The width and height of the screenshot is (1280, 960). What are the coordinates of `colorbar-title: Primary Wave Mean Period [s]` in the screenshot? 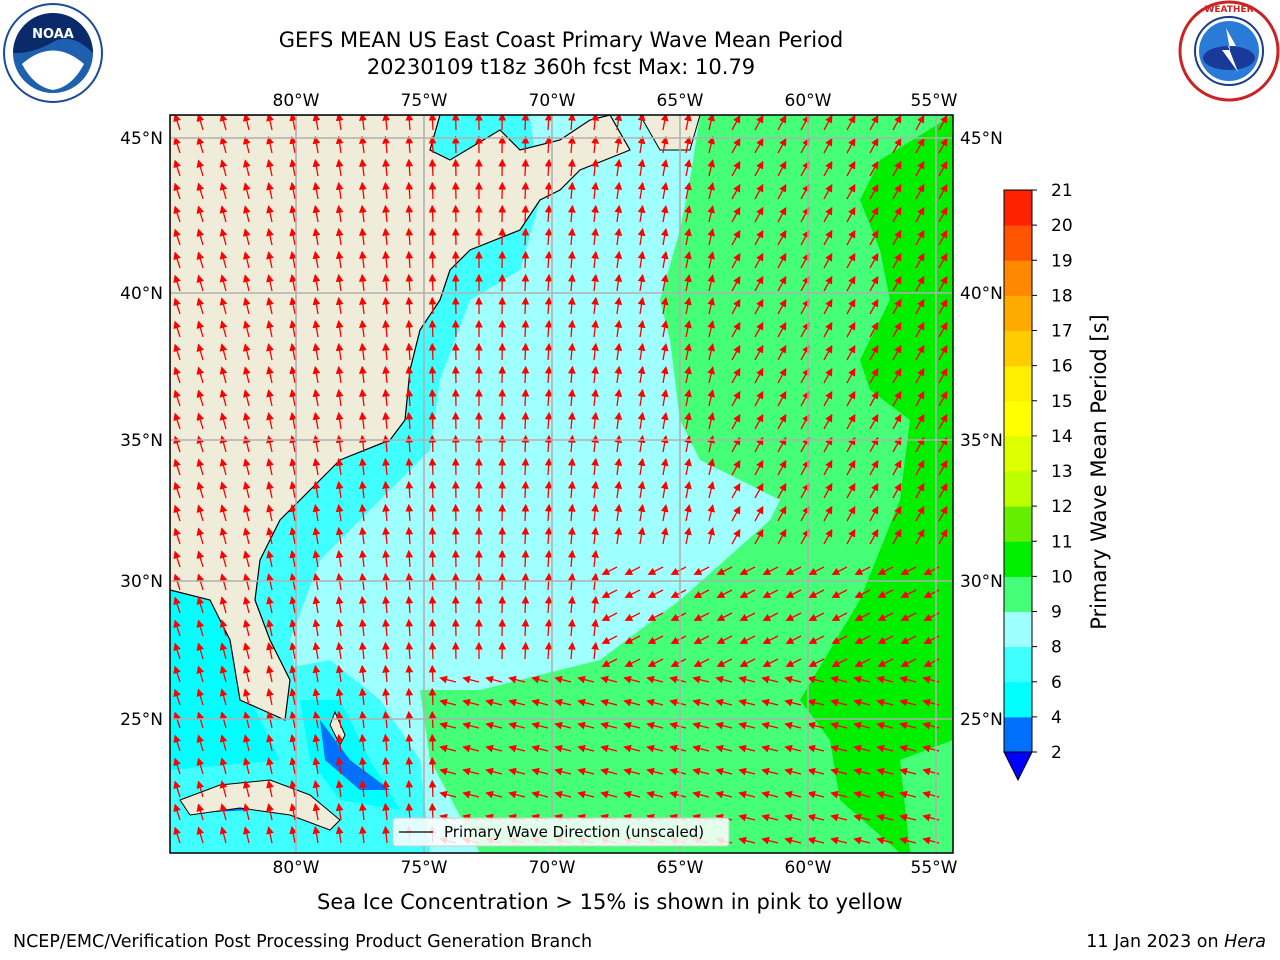 It's located at (1099, 472).